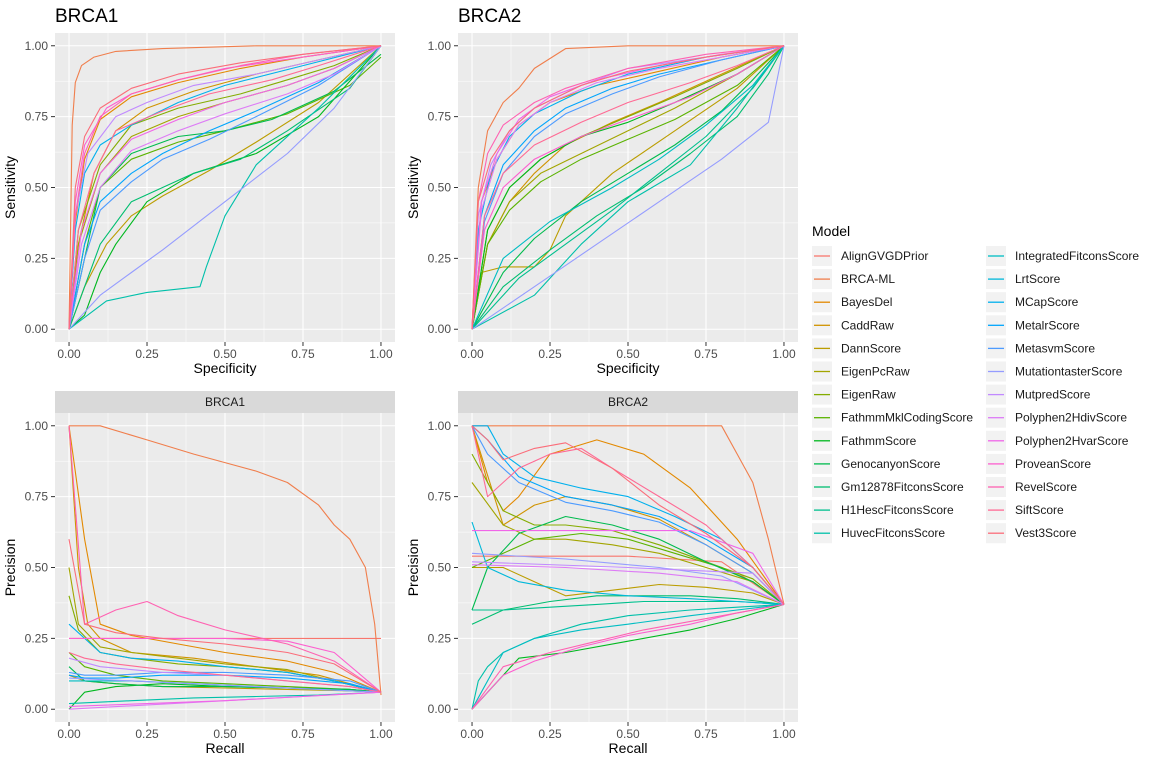  Describe the element at coordinates (867, 325) in the screenshot. I see `legend-label: CaddRaw` at that location.